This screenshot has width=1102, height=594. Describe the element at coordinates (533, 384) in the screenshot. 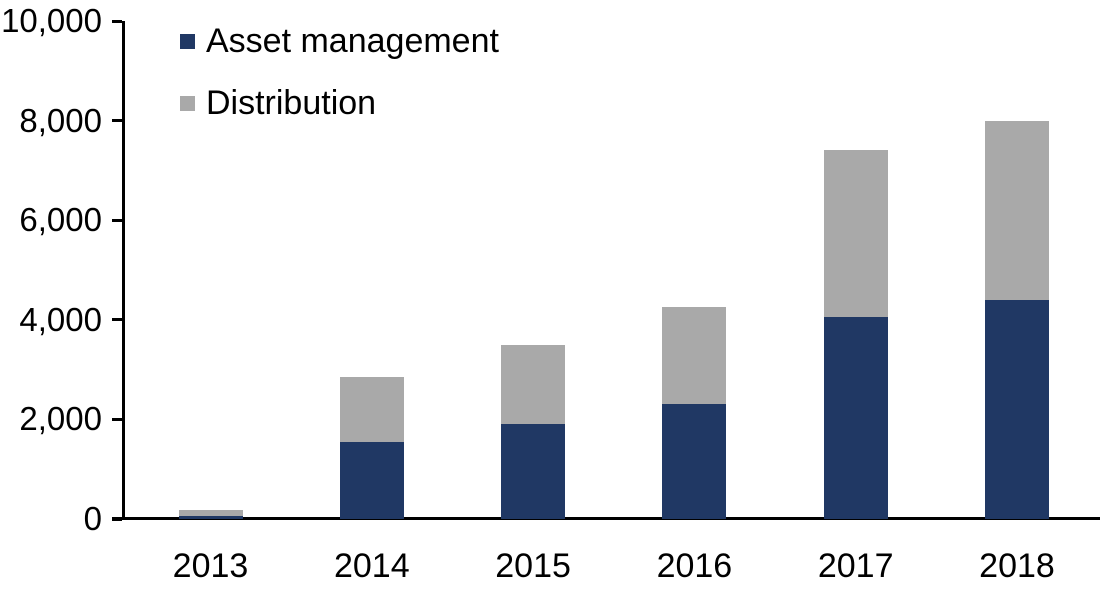

I see `bar-segment-distribution-2015` at that location.